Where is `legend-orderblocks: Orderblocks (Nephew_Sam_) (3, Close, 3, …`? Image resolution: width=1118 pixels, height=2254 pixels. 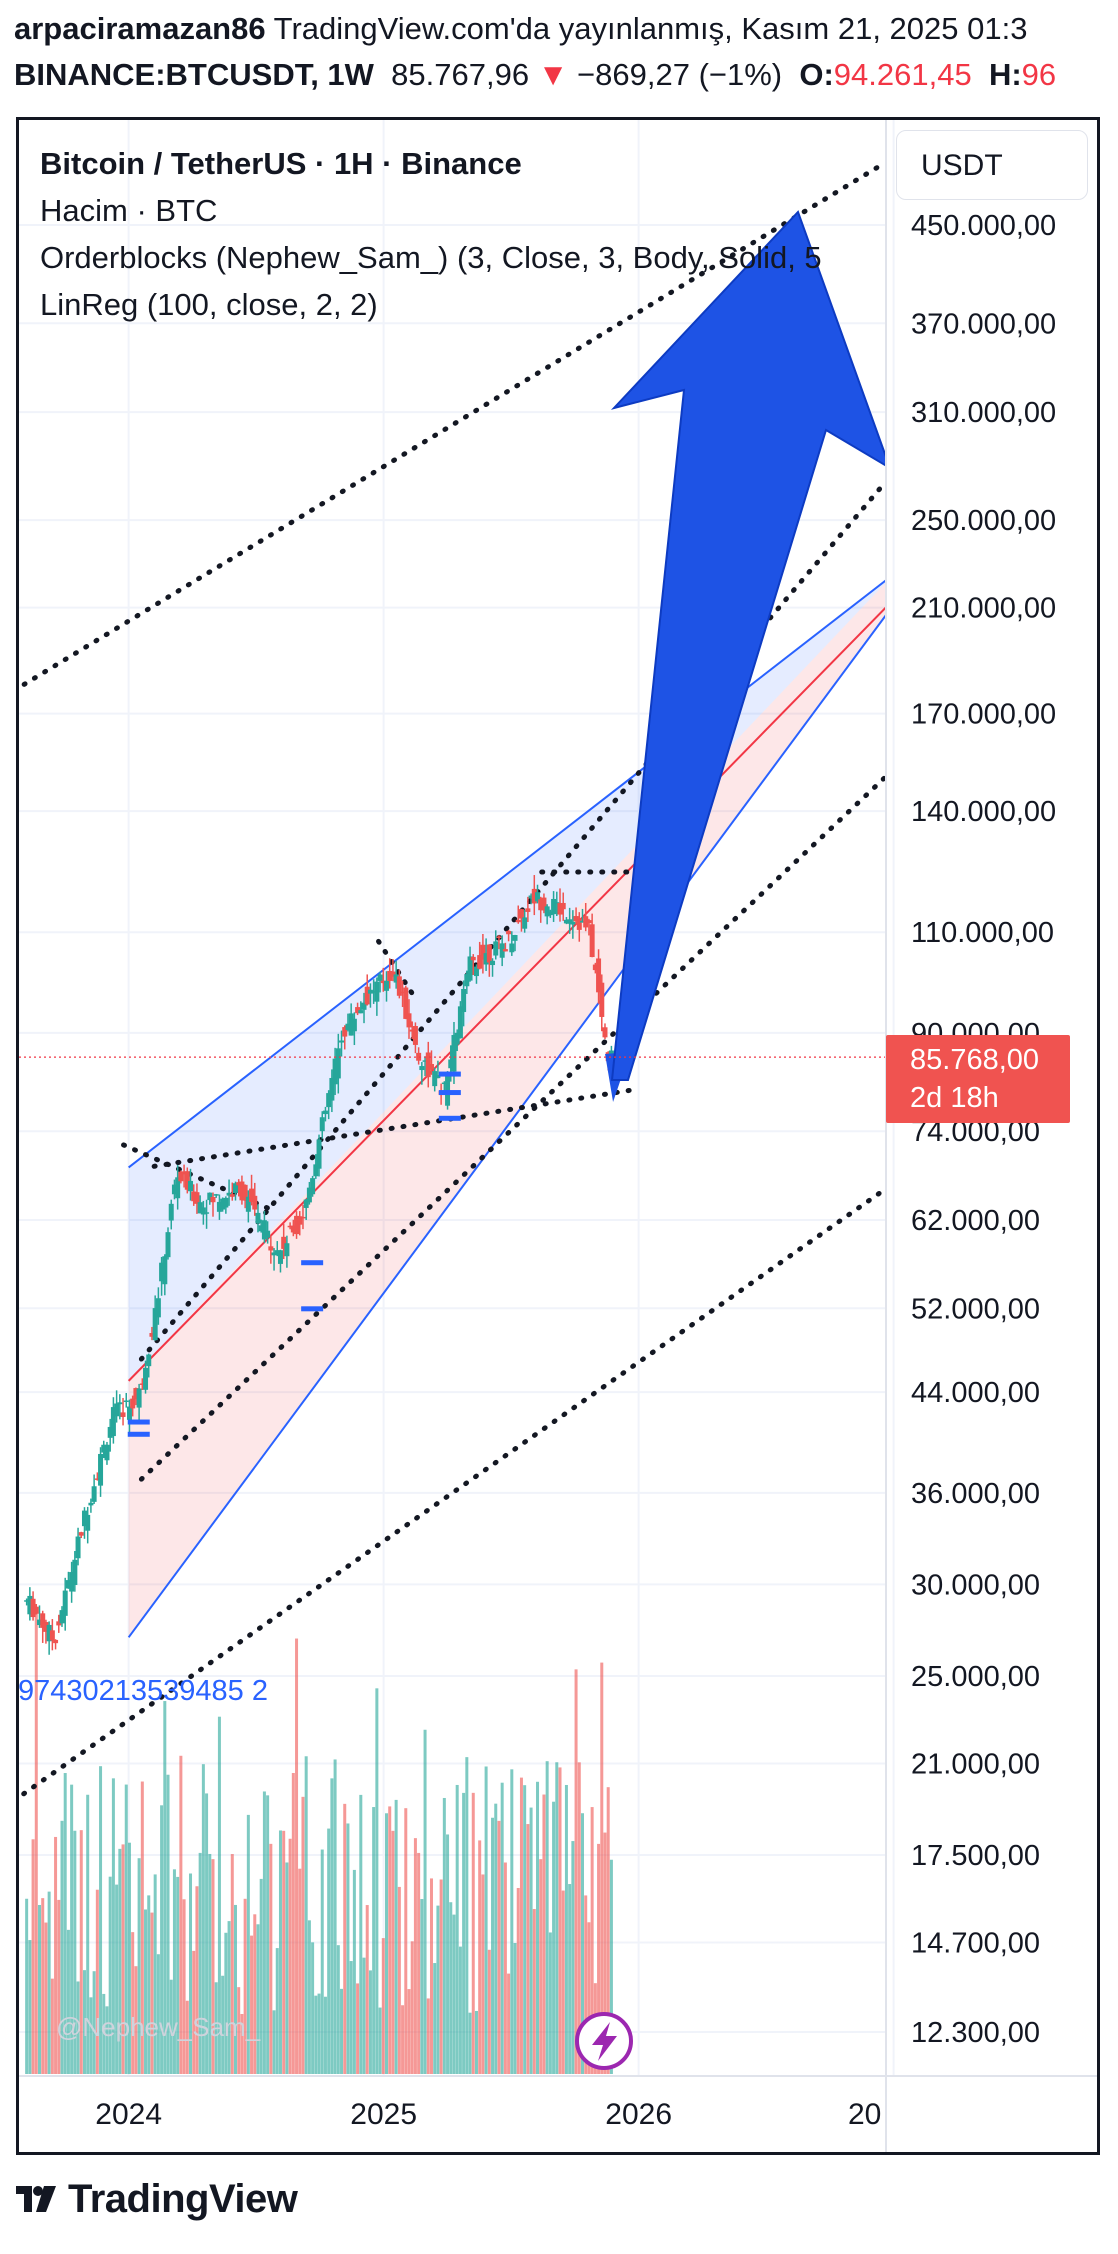 legend-orderblocks: Orderblocks (Nephew_Sam_) (3, Close, 3, … is located at coordinates (431, 257).